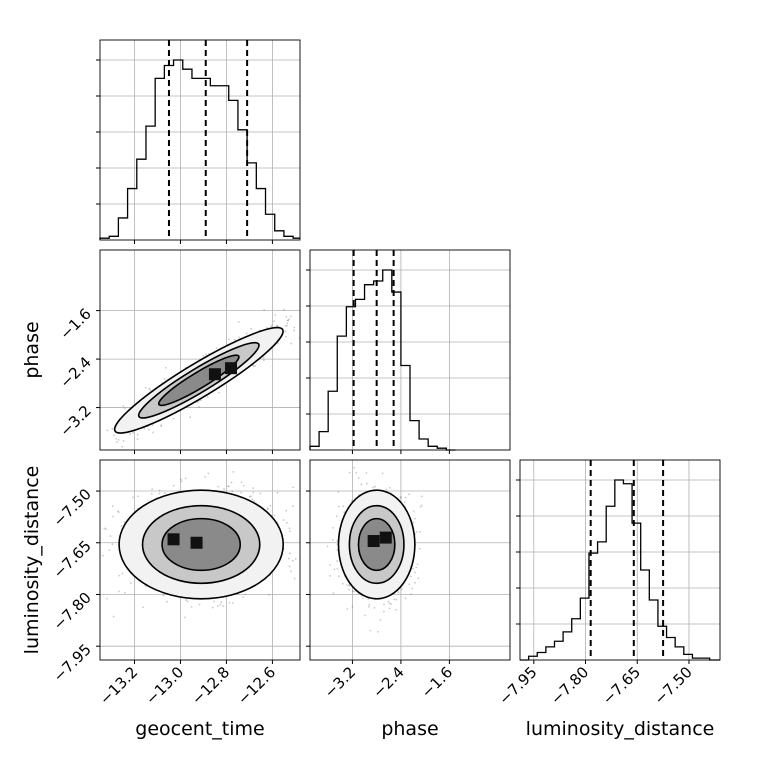  I want to click on y-tick-label-luminosity-distance: −7.80, so click(72, 611).